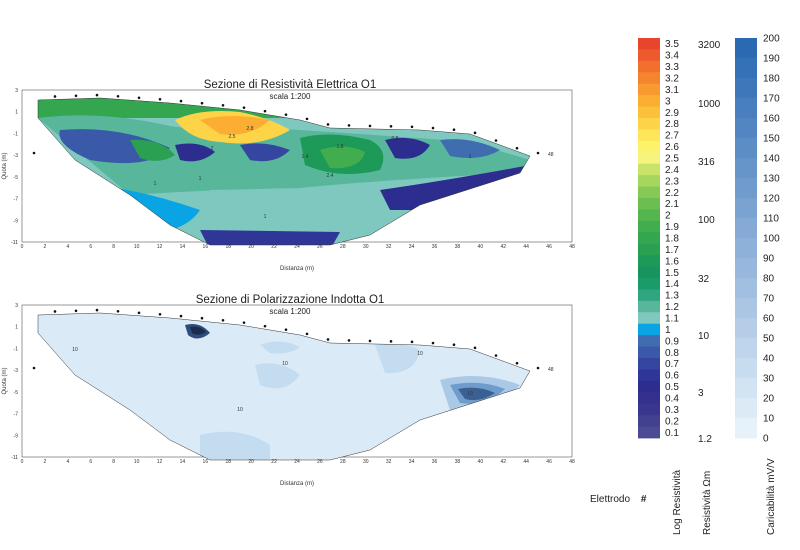  What do you see at coordinates (672, 376) in the screenshot?
I see `colorbar-label: 0.6` at bounding box center [672, 376].